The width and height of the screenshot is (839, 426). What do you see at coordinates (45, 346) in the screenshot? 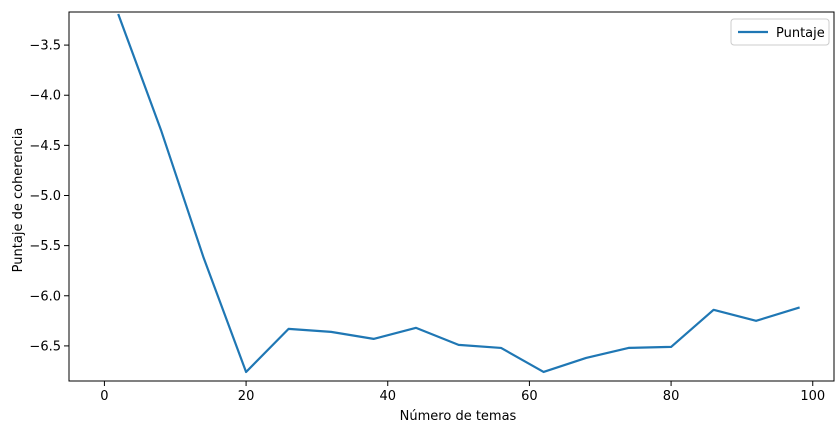
I see `y-tick-label: −6.5` at bounding box center [45, 346].